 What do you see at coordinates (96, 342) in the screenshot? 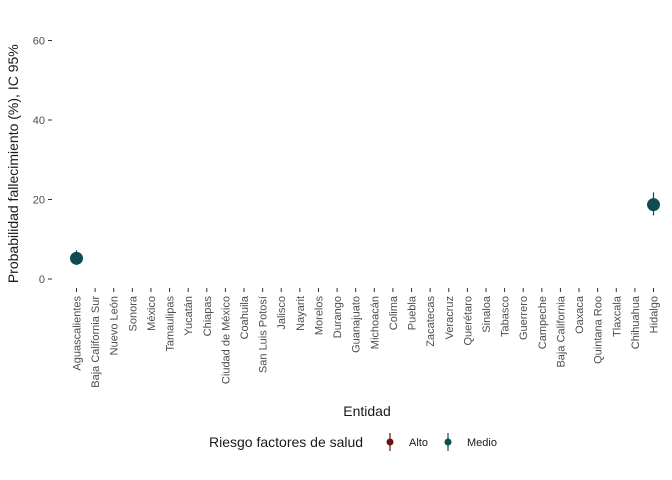
I see `x-tick-label: Baja California Sur` at bounding box center [96, 342].